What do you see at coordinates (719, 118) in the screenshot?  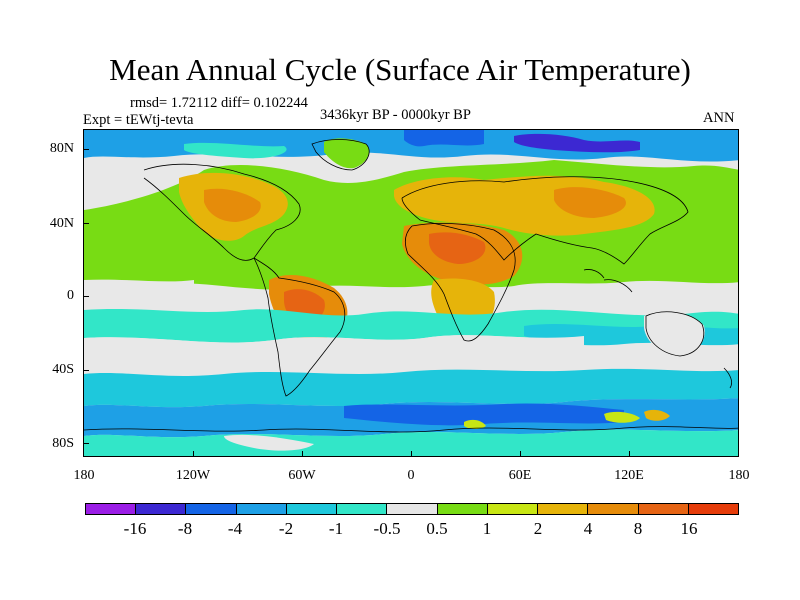 I see `season-label: ANN` at bounding box center [719, 118].